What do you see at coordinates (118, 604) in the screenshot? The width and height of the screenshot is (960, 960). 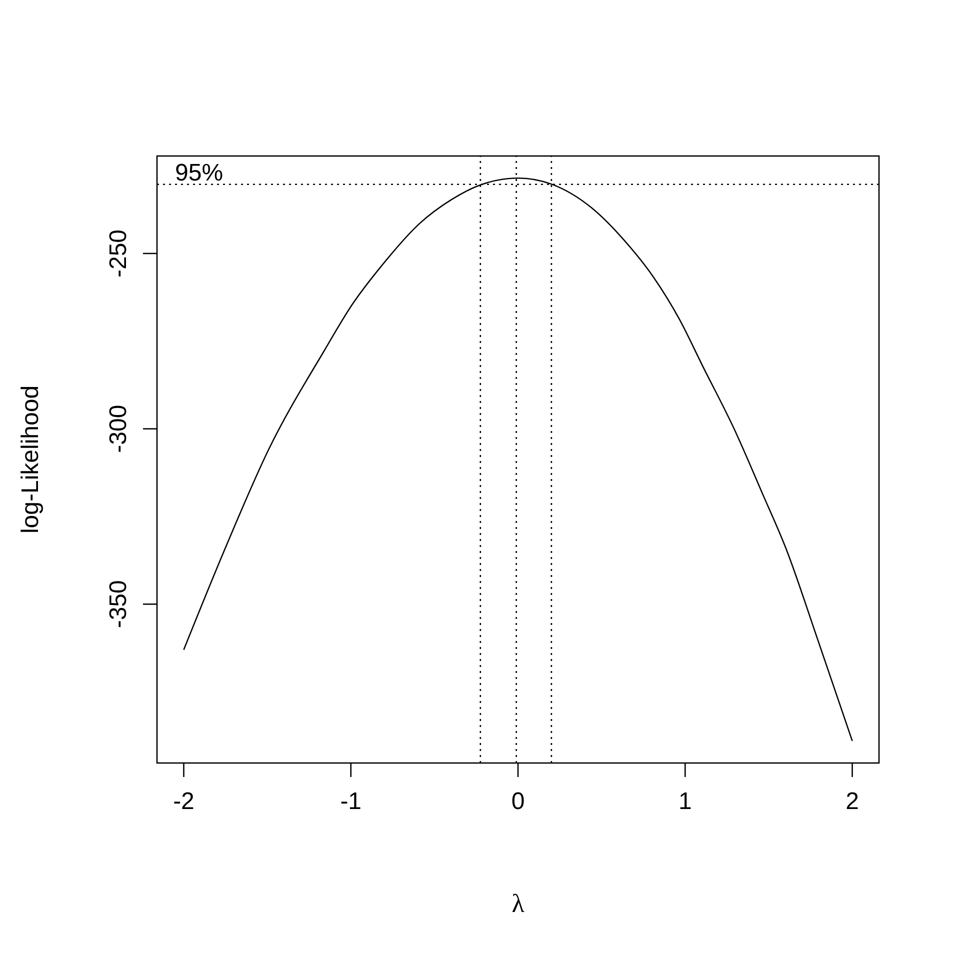 I see `y-tick-label: -350` at bounding box center [118, 604].